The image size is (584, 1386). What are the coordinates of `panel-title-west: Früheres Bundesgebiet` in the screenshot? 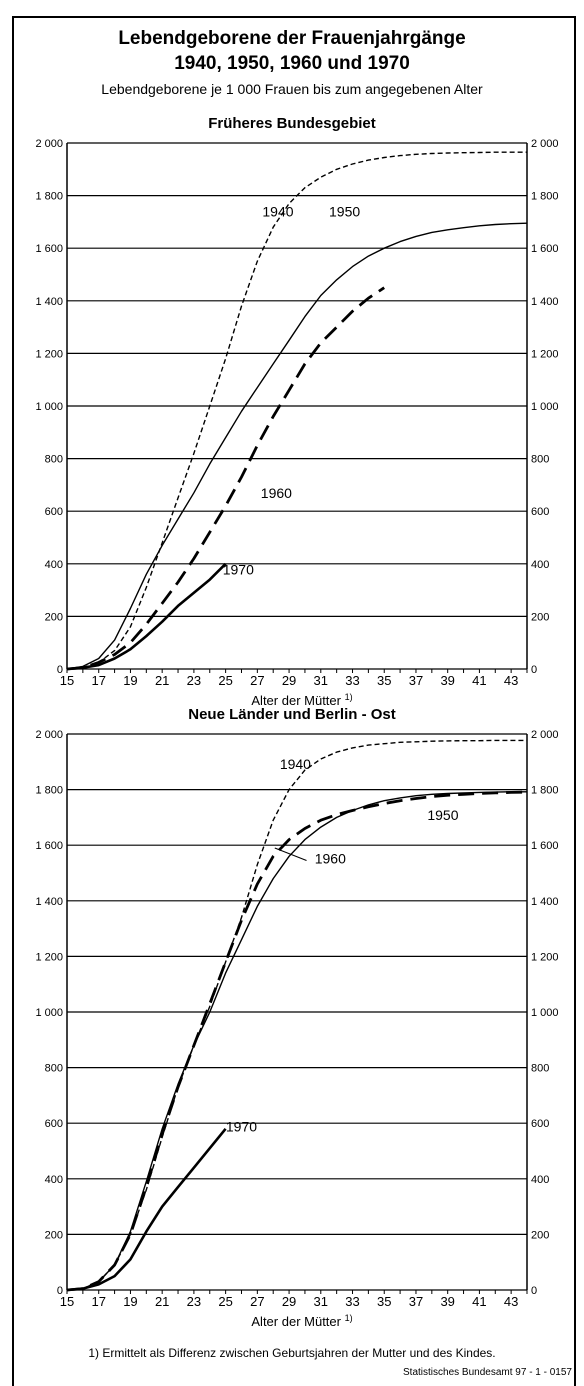 It's located at (292, 123).